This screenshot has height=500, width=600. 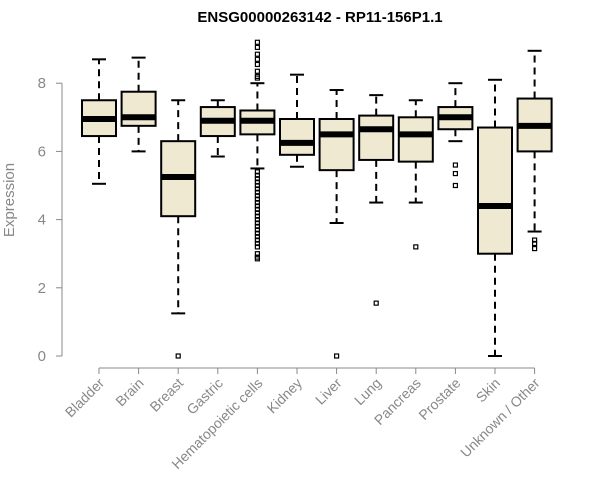 I want to click on x-tick-label: Prostate, so click(x=439, y=399).